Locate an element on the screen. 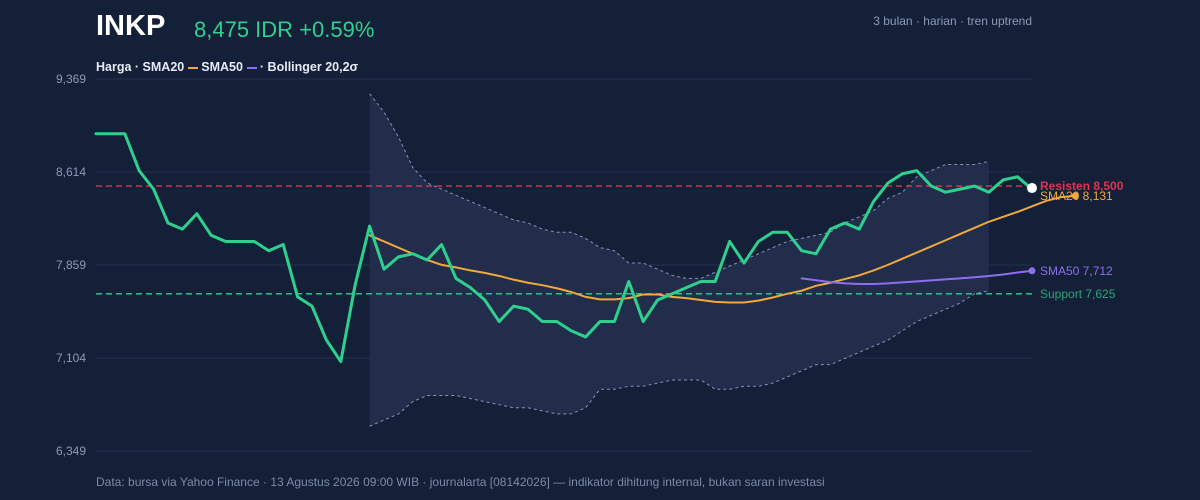  bollinger-lower-line is located at coordinates (679, 358).